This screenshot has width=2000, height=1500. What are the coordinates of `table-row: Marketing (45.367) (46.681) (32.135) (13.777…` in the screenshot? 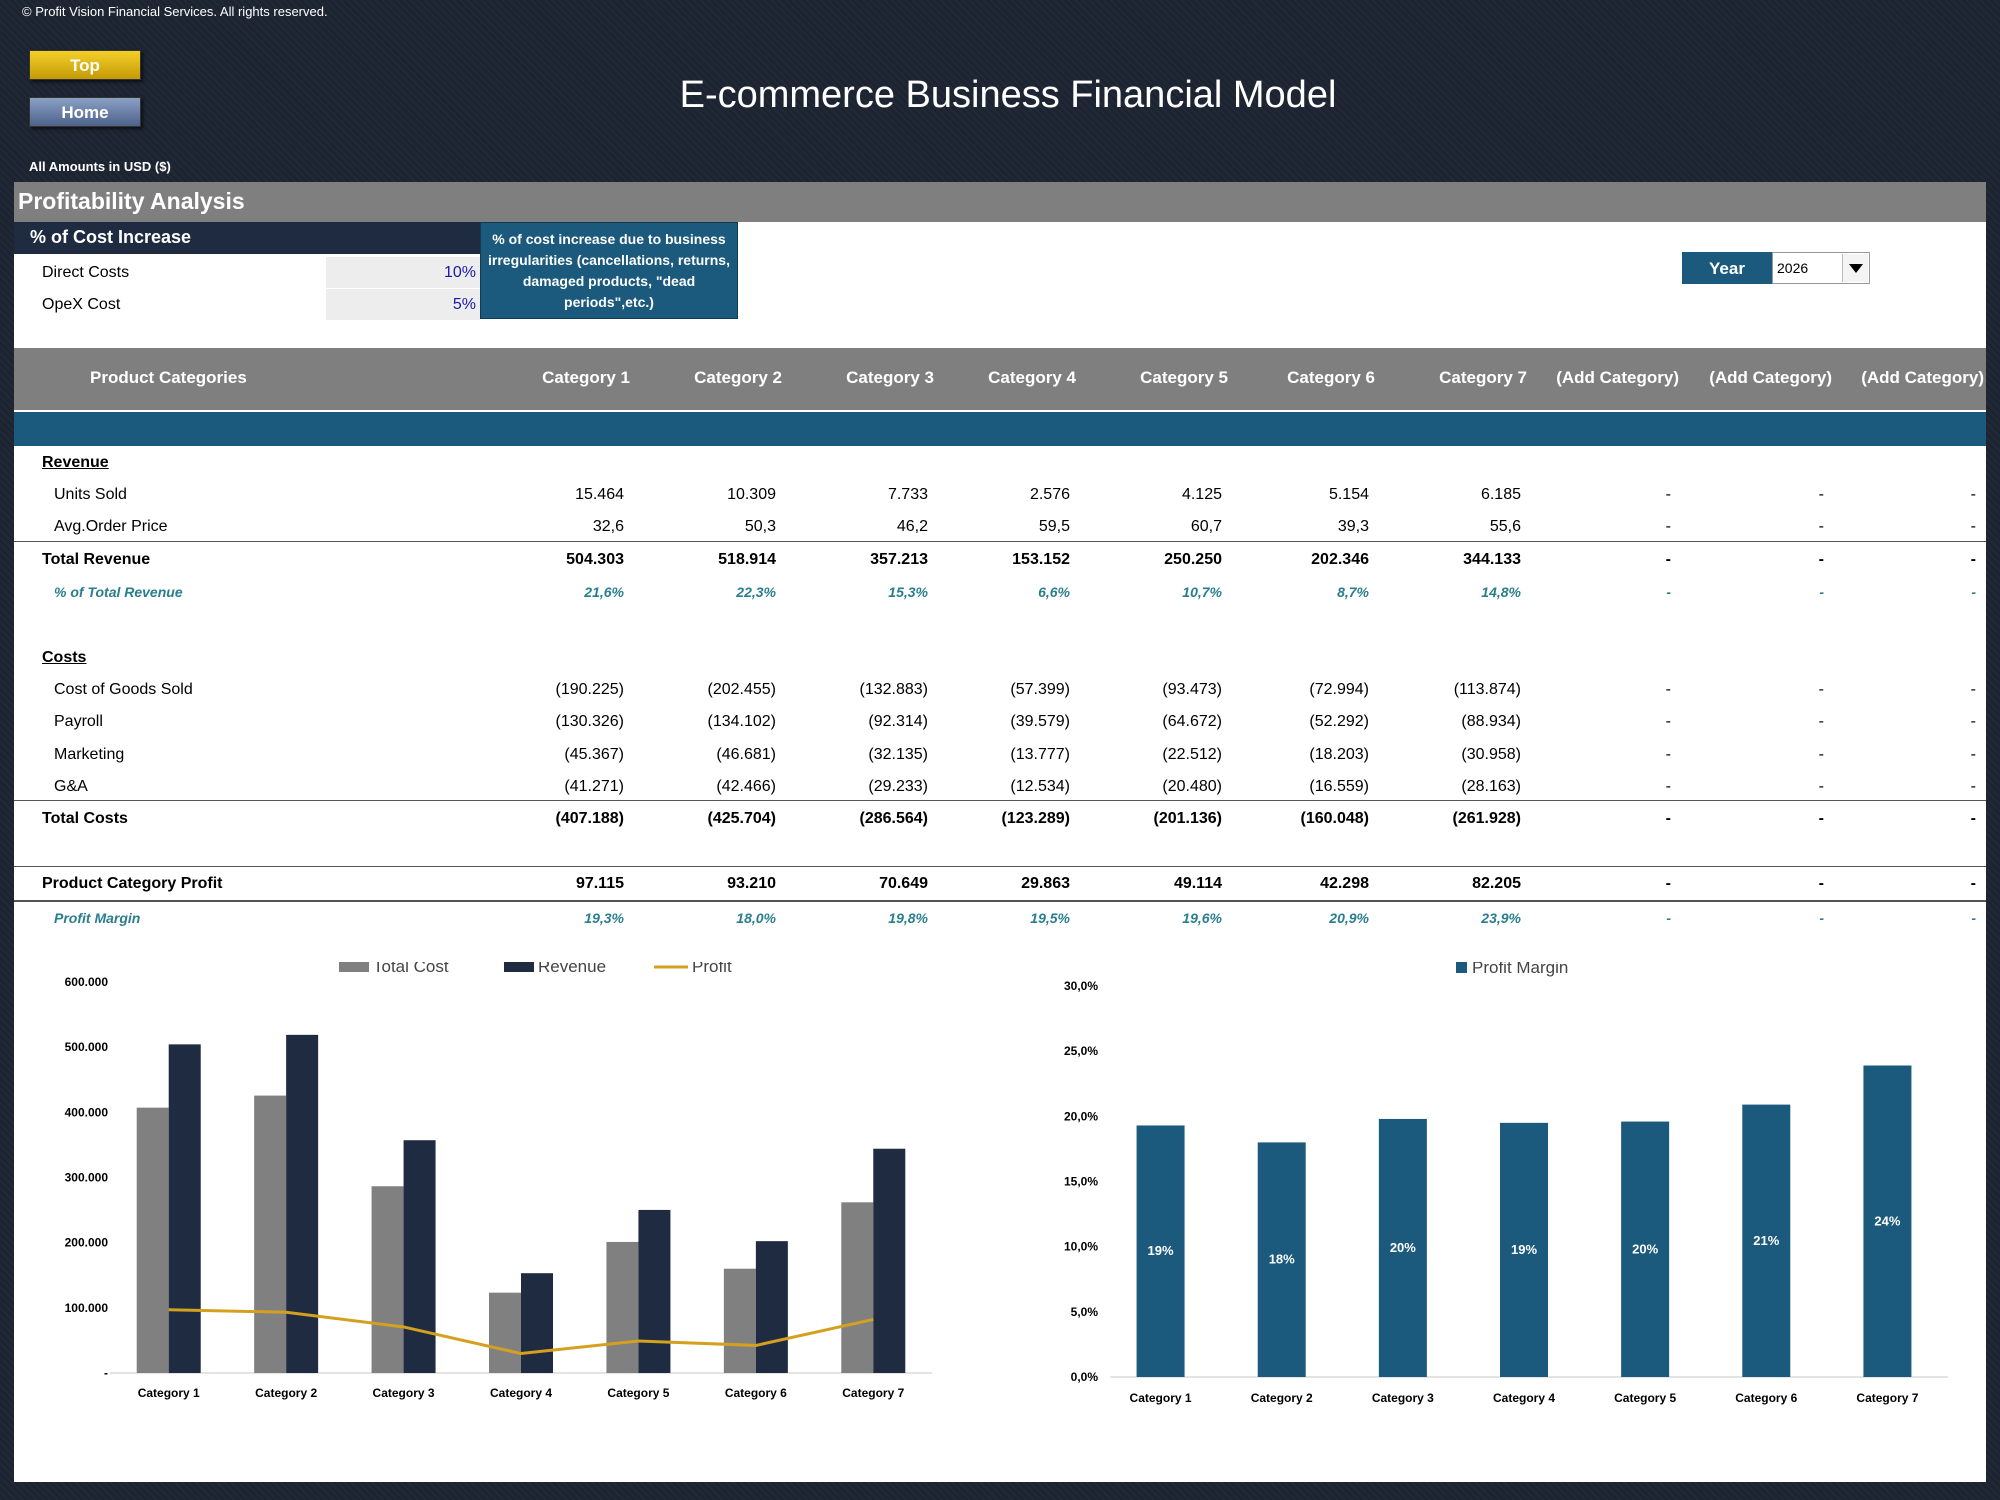 It's located at (1000, 758).